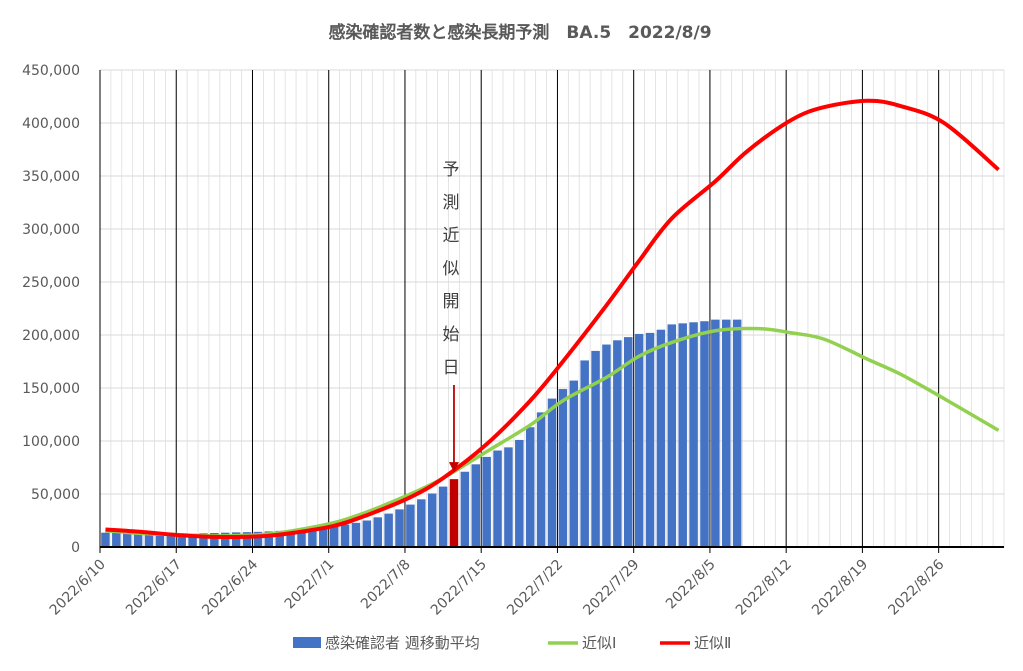  I want to click on y-tick-label: 100,000, so click(51, 442).